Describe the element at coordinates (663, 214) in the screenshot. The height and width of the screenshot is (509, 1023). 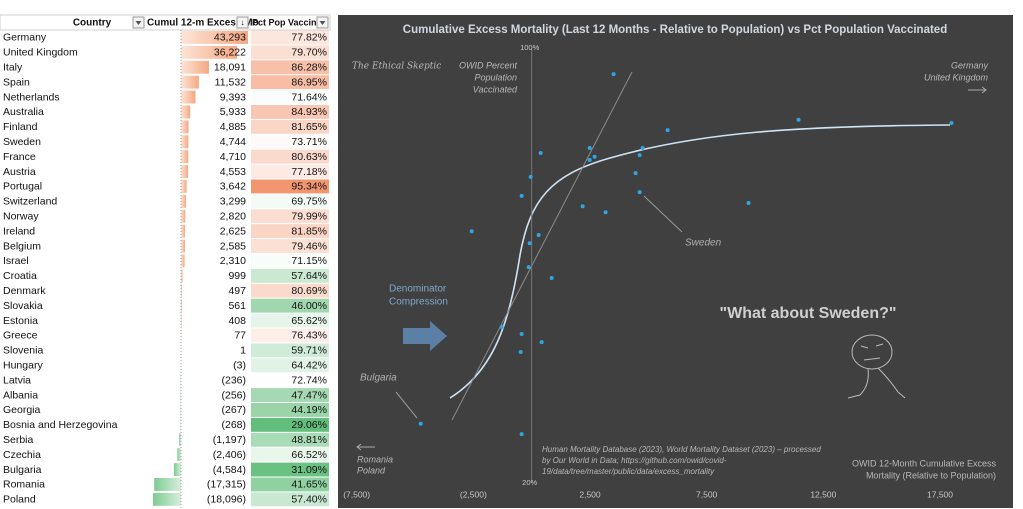
I see `callout-line` at that location.